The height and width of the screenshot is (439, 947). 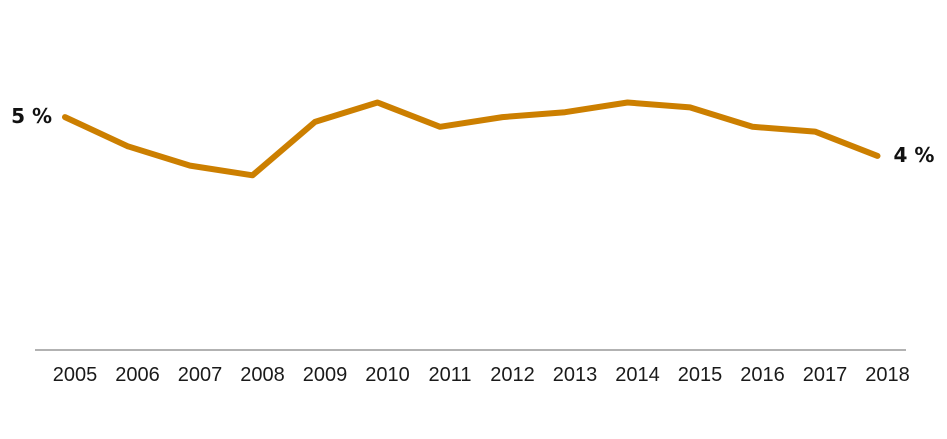 What do you see at coordinates (65, 117) in the screenshot?
I see `data-point-2005` at bounding box center [65, 117].